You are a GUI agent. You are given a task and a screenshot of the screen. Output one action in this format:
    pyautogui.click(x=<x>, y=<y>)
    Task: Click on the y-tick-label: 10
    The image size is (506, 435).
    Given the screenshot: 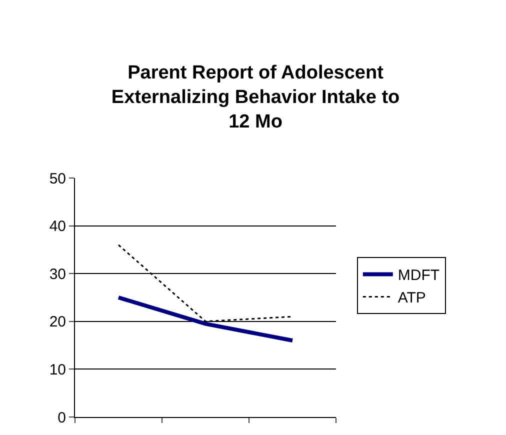 What is the action you would take?
    pyautogui.click(x=57, y=369)
    